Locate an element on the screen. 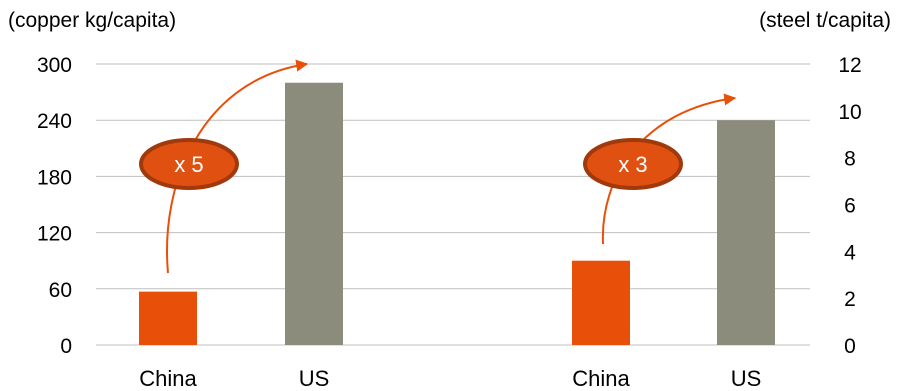 The height and width of the screenshot is (391, 899). left-axis-ticks: 0 60 120 180 240 300 is located at coordinates (54, 206).